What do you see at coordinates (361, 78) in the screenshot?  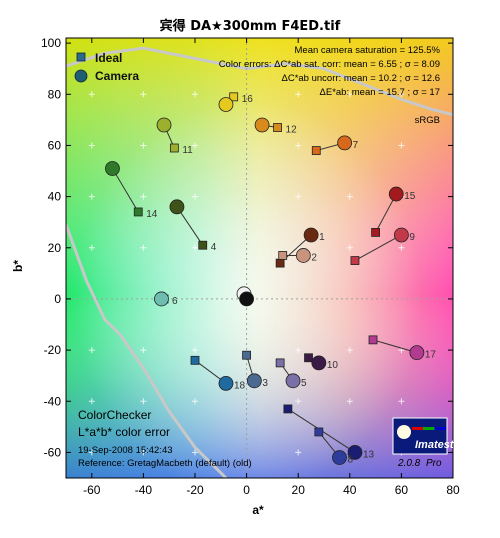 I see `stat-dc-uncorr: ΔC*ab uncorr: mean = 10.2 ; σ = 12.6` at bounding box center [361, 78].